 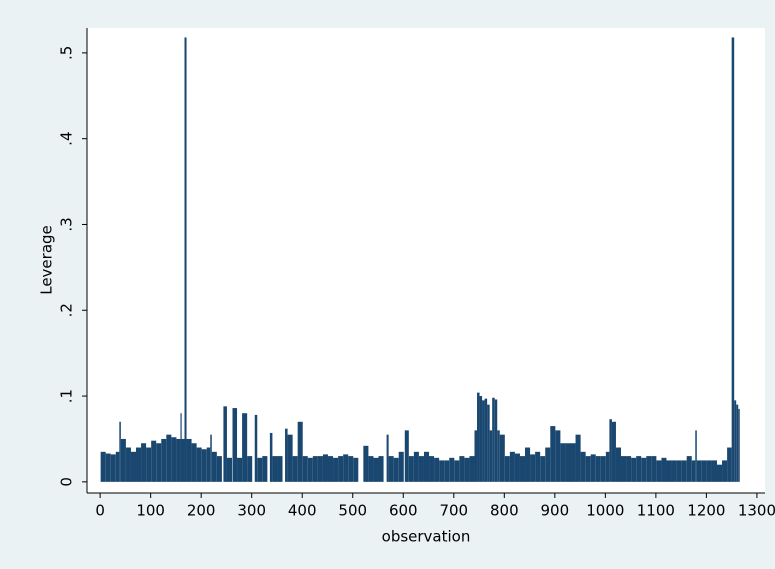 I want to click on x-tick-label: 1100, so click(x=656, y=511).